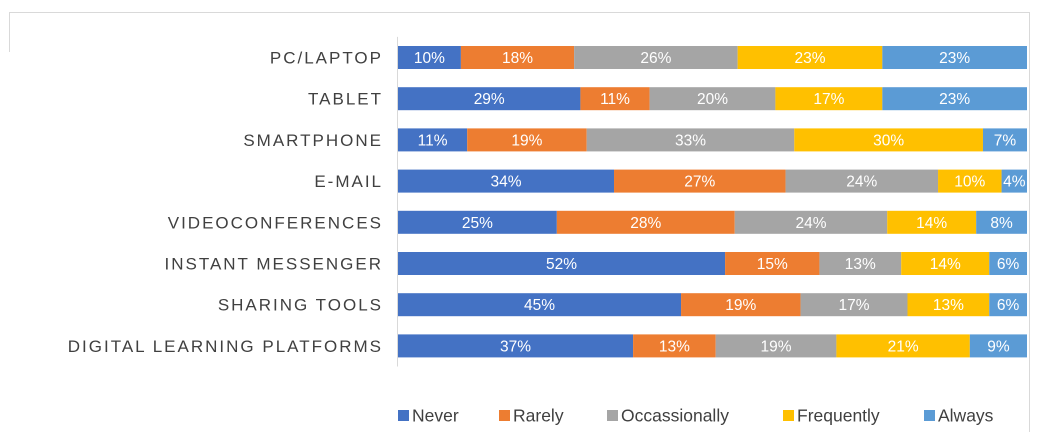 The width and height of the screenshot is (1038, 437). I want to click on data-label-videoconferences-never: 25%, so click(477, 223).